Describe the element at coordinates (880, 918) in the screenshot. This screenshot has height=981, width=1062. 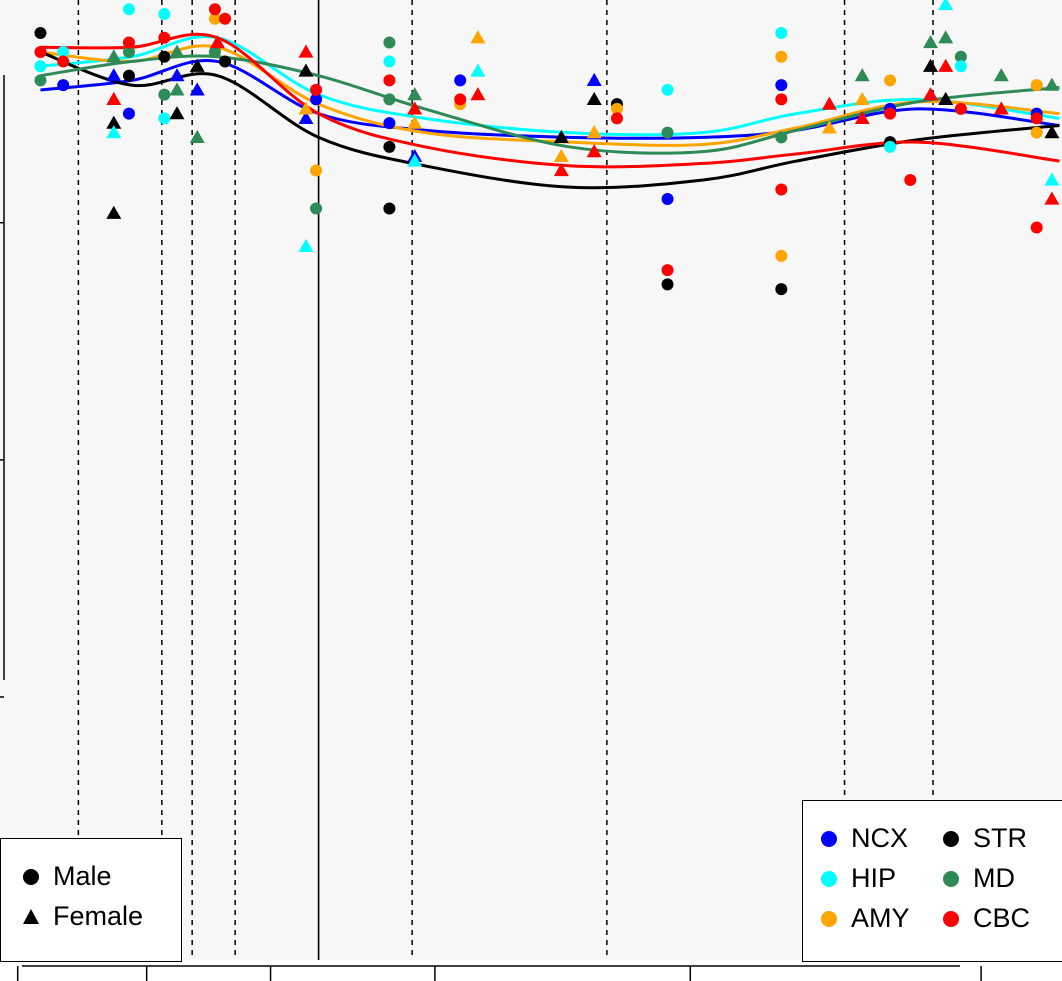
I see `legend-label-amy: AMY` at that location.